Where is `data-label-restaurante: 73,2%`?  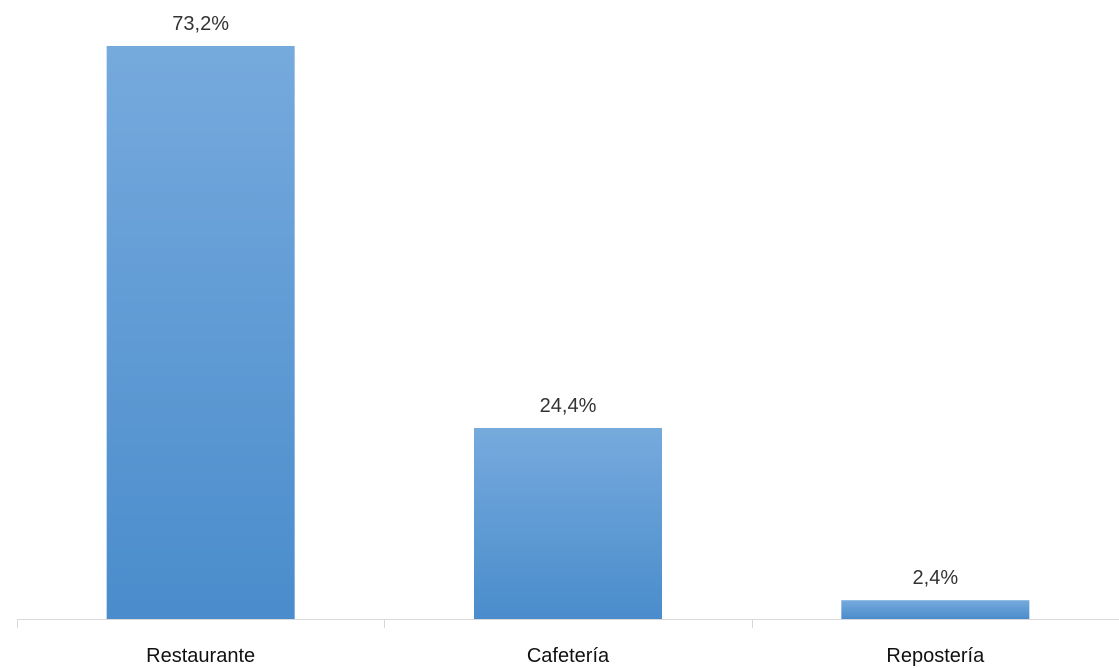
data-label-restaurante: 73,2% is located at coordinates (200, 24).